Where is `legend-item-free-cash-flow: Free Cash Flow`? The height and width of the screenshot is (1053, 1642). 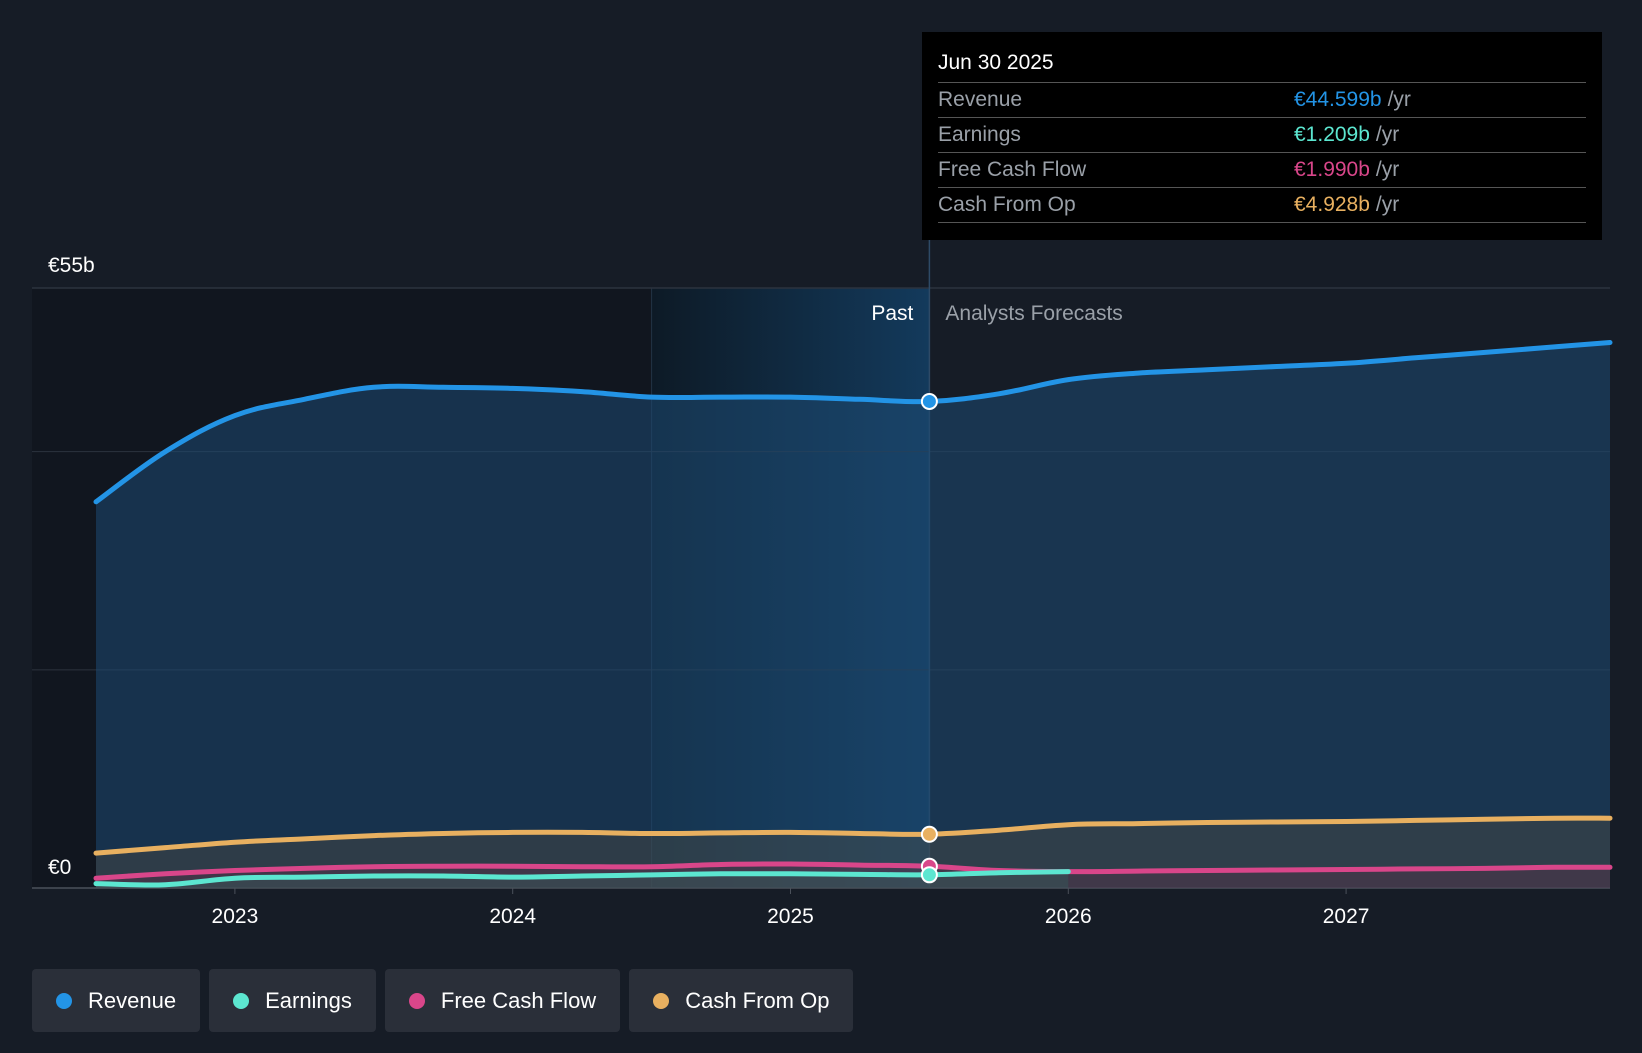
legend-item-free-cash-flow: Free Cash Flow is located at coordinates (502, 1000).